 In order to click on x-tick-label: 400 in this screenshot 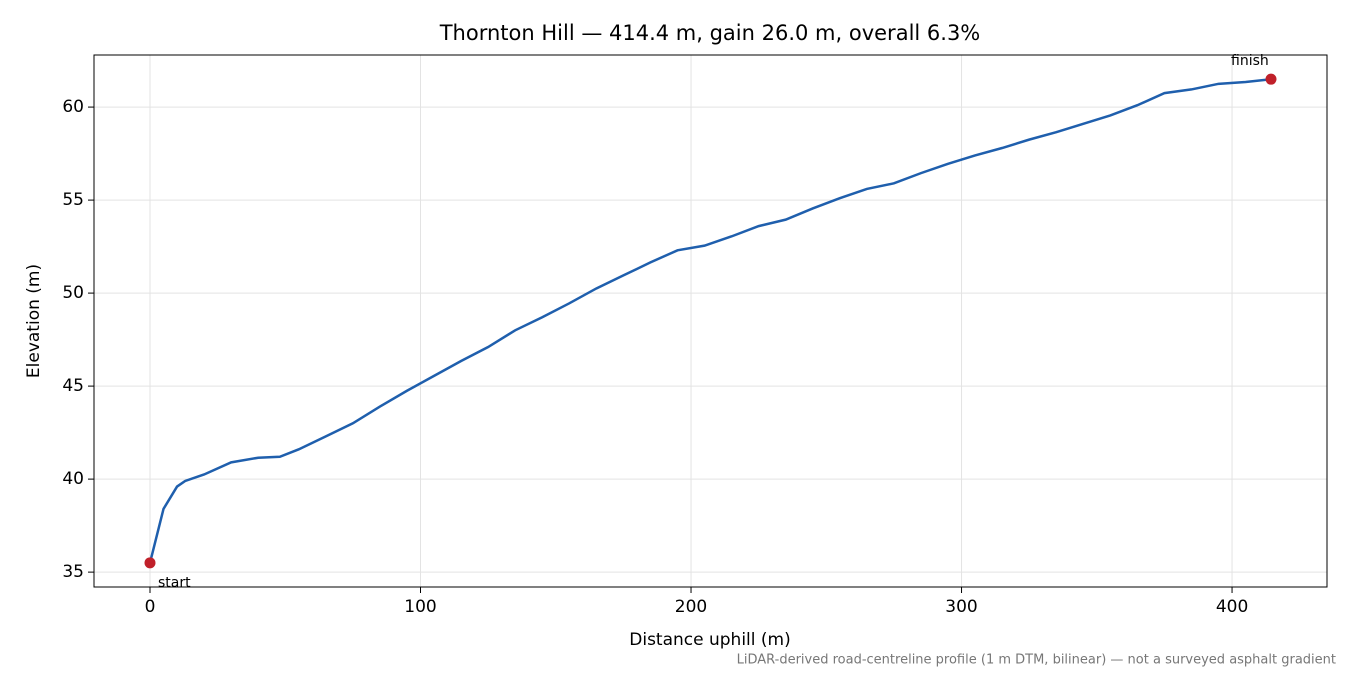, I will do `click(1232, 607)`.